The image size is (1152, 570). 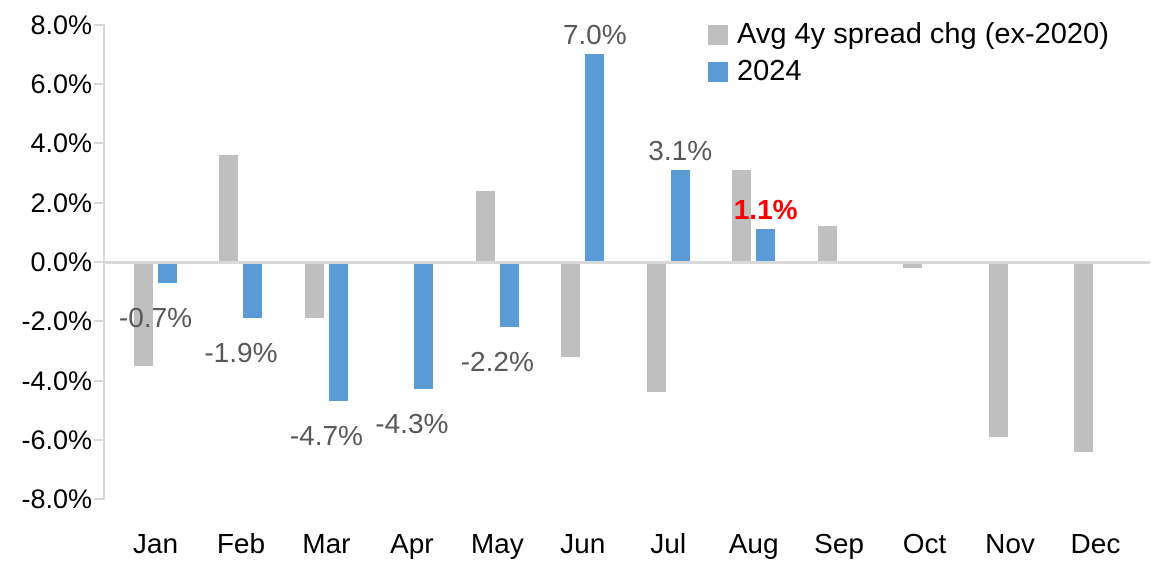 What do you see at coordinates (1083, 357) in the screenshot?
I see `bar-avg-dec` at bounding box center [1083, 357].